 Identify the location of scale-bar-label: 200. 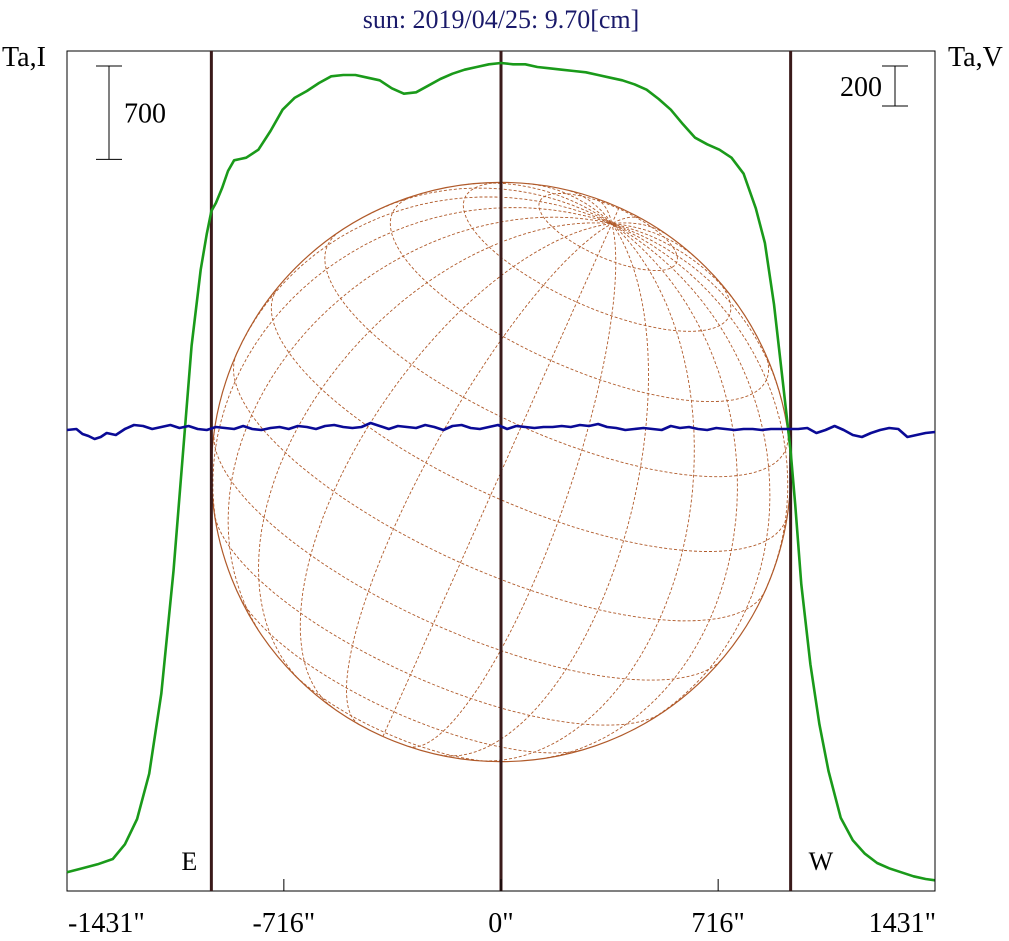
(861, 87).